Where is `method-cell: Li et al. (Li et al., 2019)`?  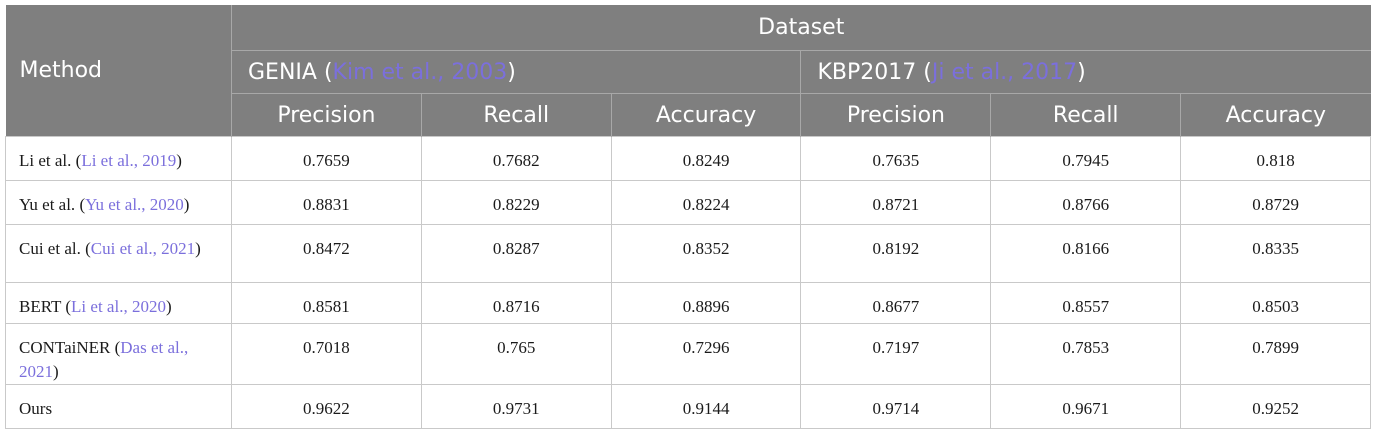 method-cell: Li et al. (Li et al., 2019) is located at coordinates (118, 158).